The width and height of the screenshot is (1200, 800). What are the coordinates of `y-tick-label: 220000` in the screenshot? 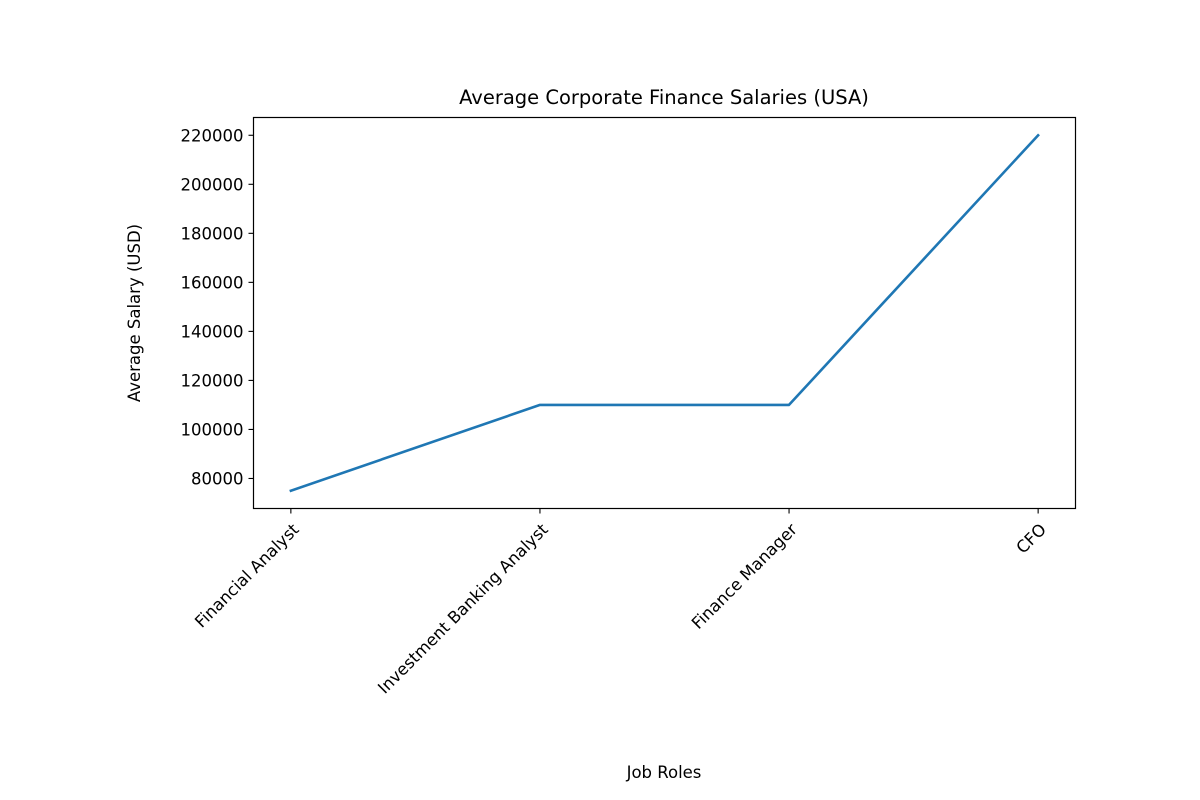 It's located at (212, 135).